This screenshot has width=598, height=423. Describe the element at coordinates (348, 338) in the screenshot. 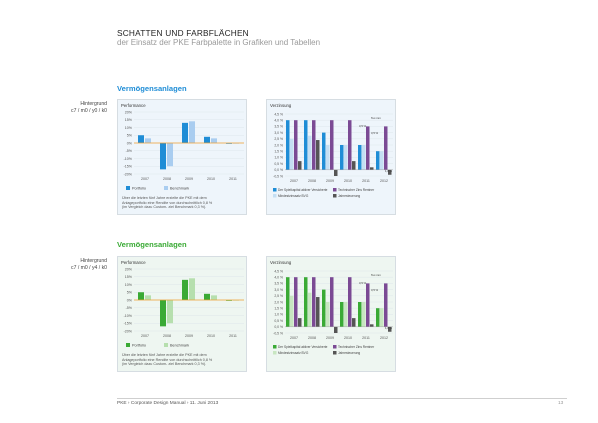

I see `x-tick-label: 2010` at that location.